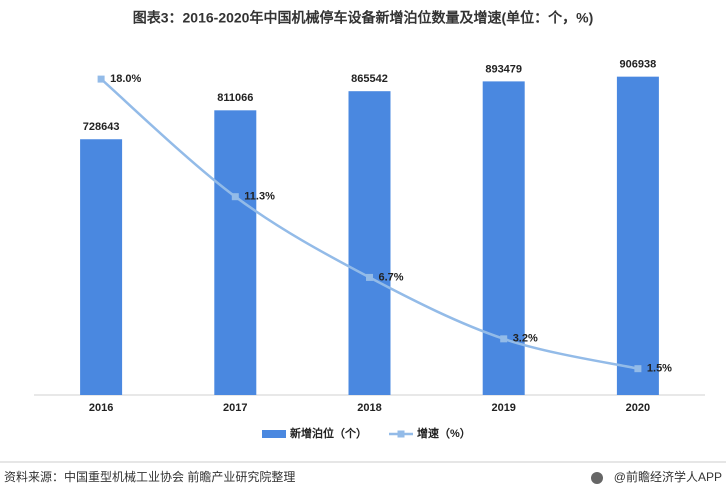  Describe the element at coordinates (235, 98) in the screenshot. I see `bar-label: 811066` at that location.